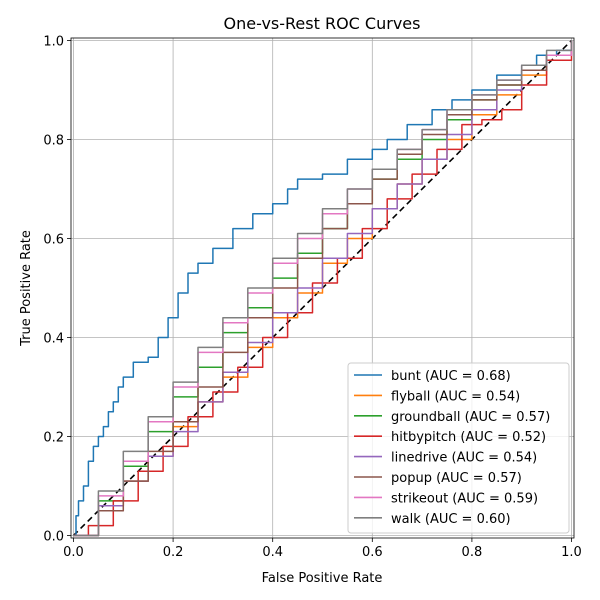 This screenshot has height=600, width=600. I want to click on x-tick-label: 0.4, so click(272, 552).